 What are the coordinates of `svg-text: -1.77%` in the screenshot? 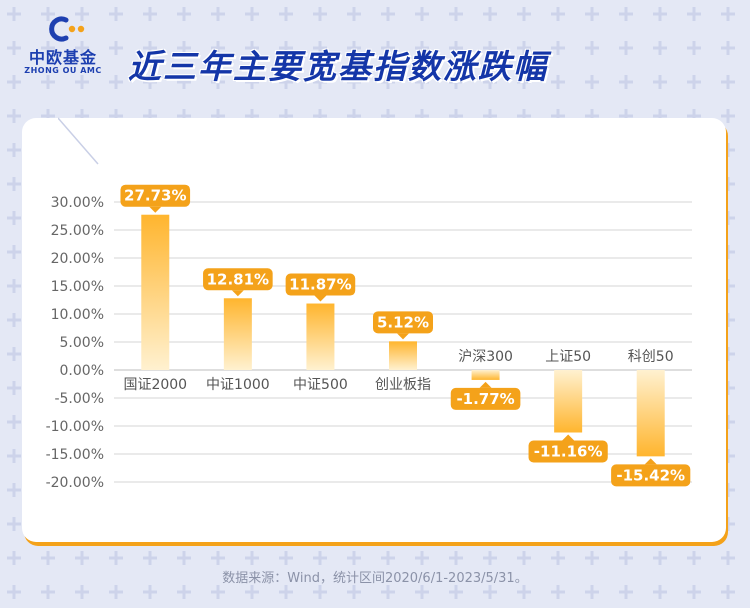 It's located at (485, 399).